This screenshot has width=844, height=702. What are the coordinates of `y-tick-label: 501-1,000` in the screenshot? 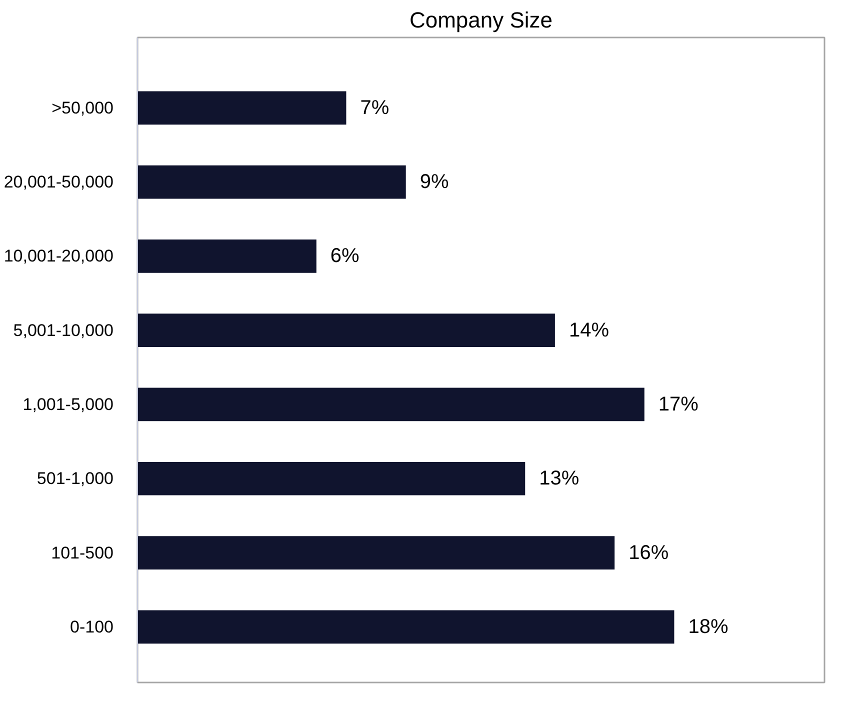 It's located at (75, 478).